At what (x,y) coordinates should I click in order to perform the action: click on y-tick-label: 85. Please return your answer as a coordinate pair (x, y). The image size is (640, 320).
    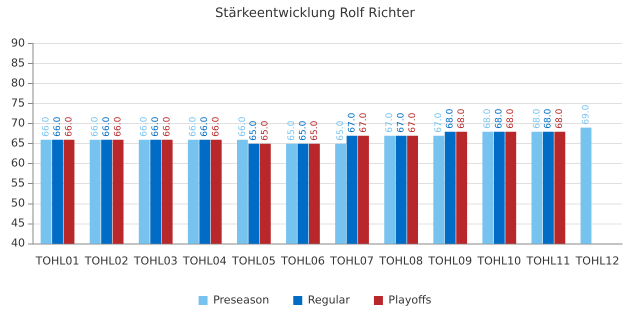
    Looking at the image, I should click on (17, 63).